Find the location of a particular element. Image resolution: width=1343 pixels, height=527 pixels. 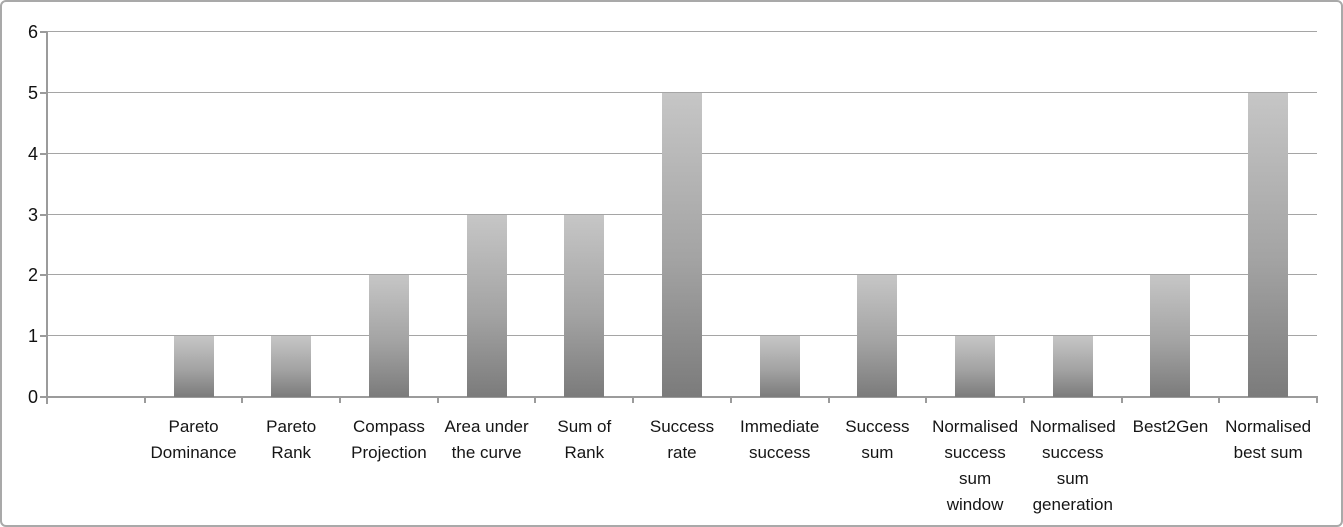

category-label: Best2Gen is located at coordinates (1170, 426).